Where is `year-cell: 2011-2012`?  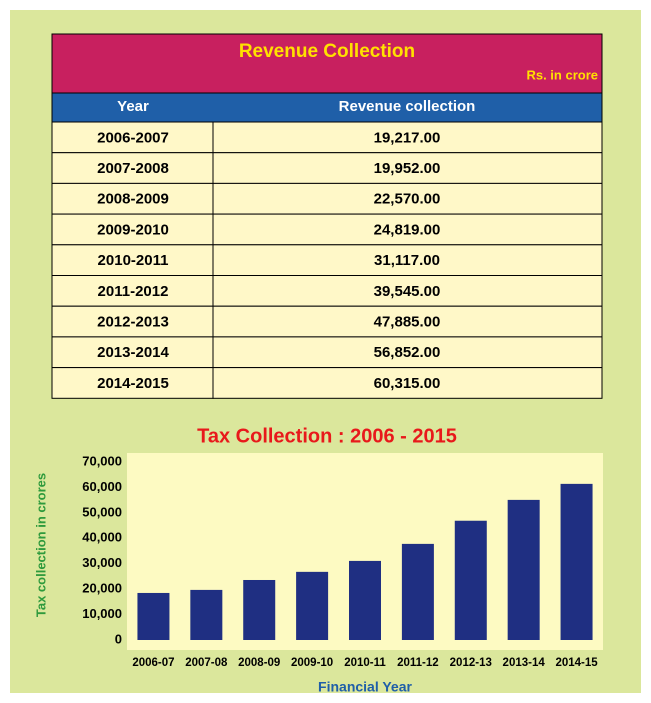 year-cell: 2011-2012 is located at coordinates (133, 291).